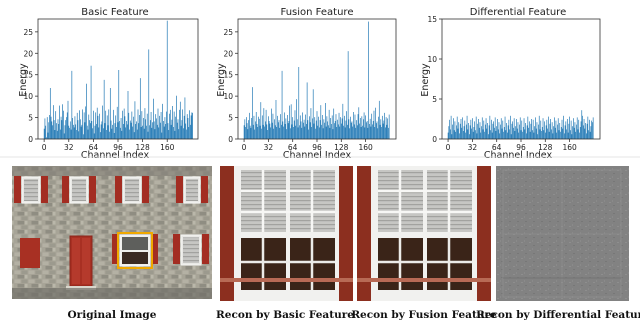  I want to click on roof-edge, so click(112, 171).